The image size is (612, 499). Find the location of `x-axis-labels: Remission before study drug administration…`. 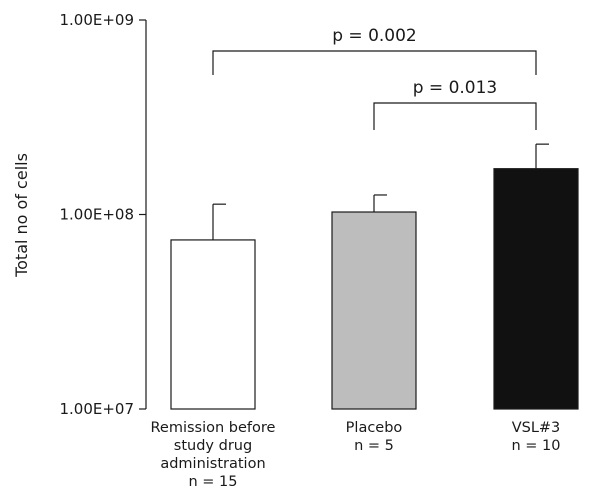

x-axis-labels: Remission before study drug administration… is located at coordinates (356, 455).